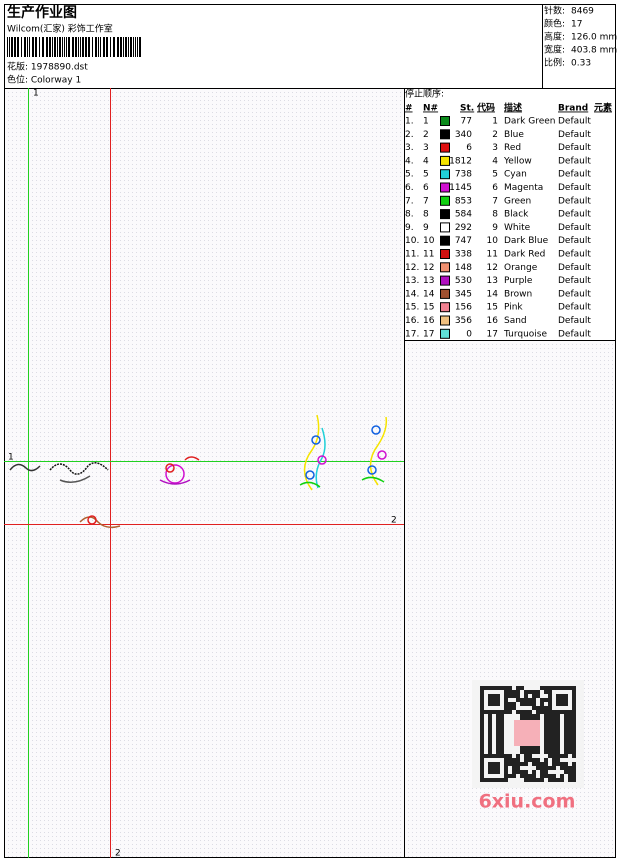 The image size is (620, 865). What do you see at coordinates (412, 294) in the screenshot?
I see `row-index: 14.` at bounding box center [412, 294].